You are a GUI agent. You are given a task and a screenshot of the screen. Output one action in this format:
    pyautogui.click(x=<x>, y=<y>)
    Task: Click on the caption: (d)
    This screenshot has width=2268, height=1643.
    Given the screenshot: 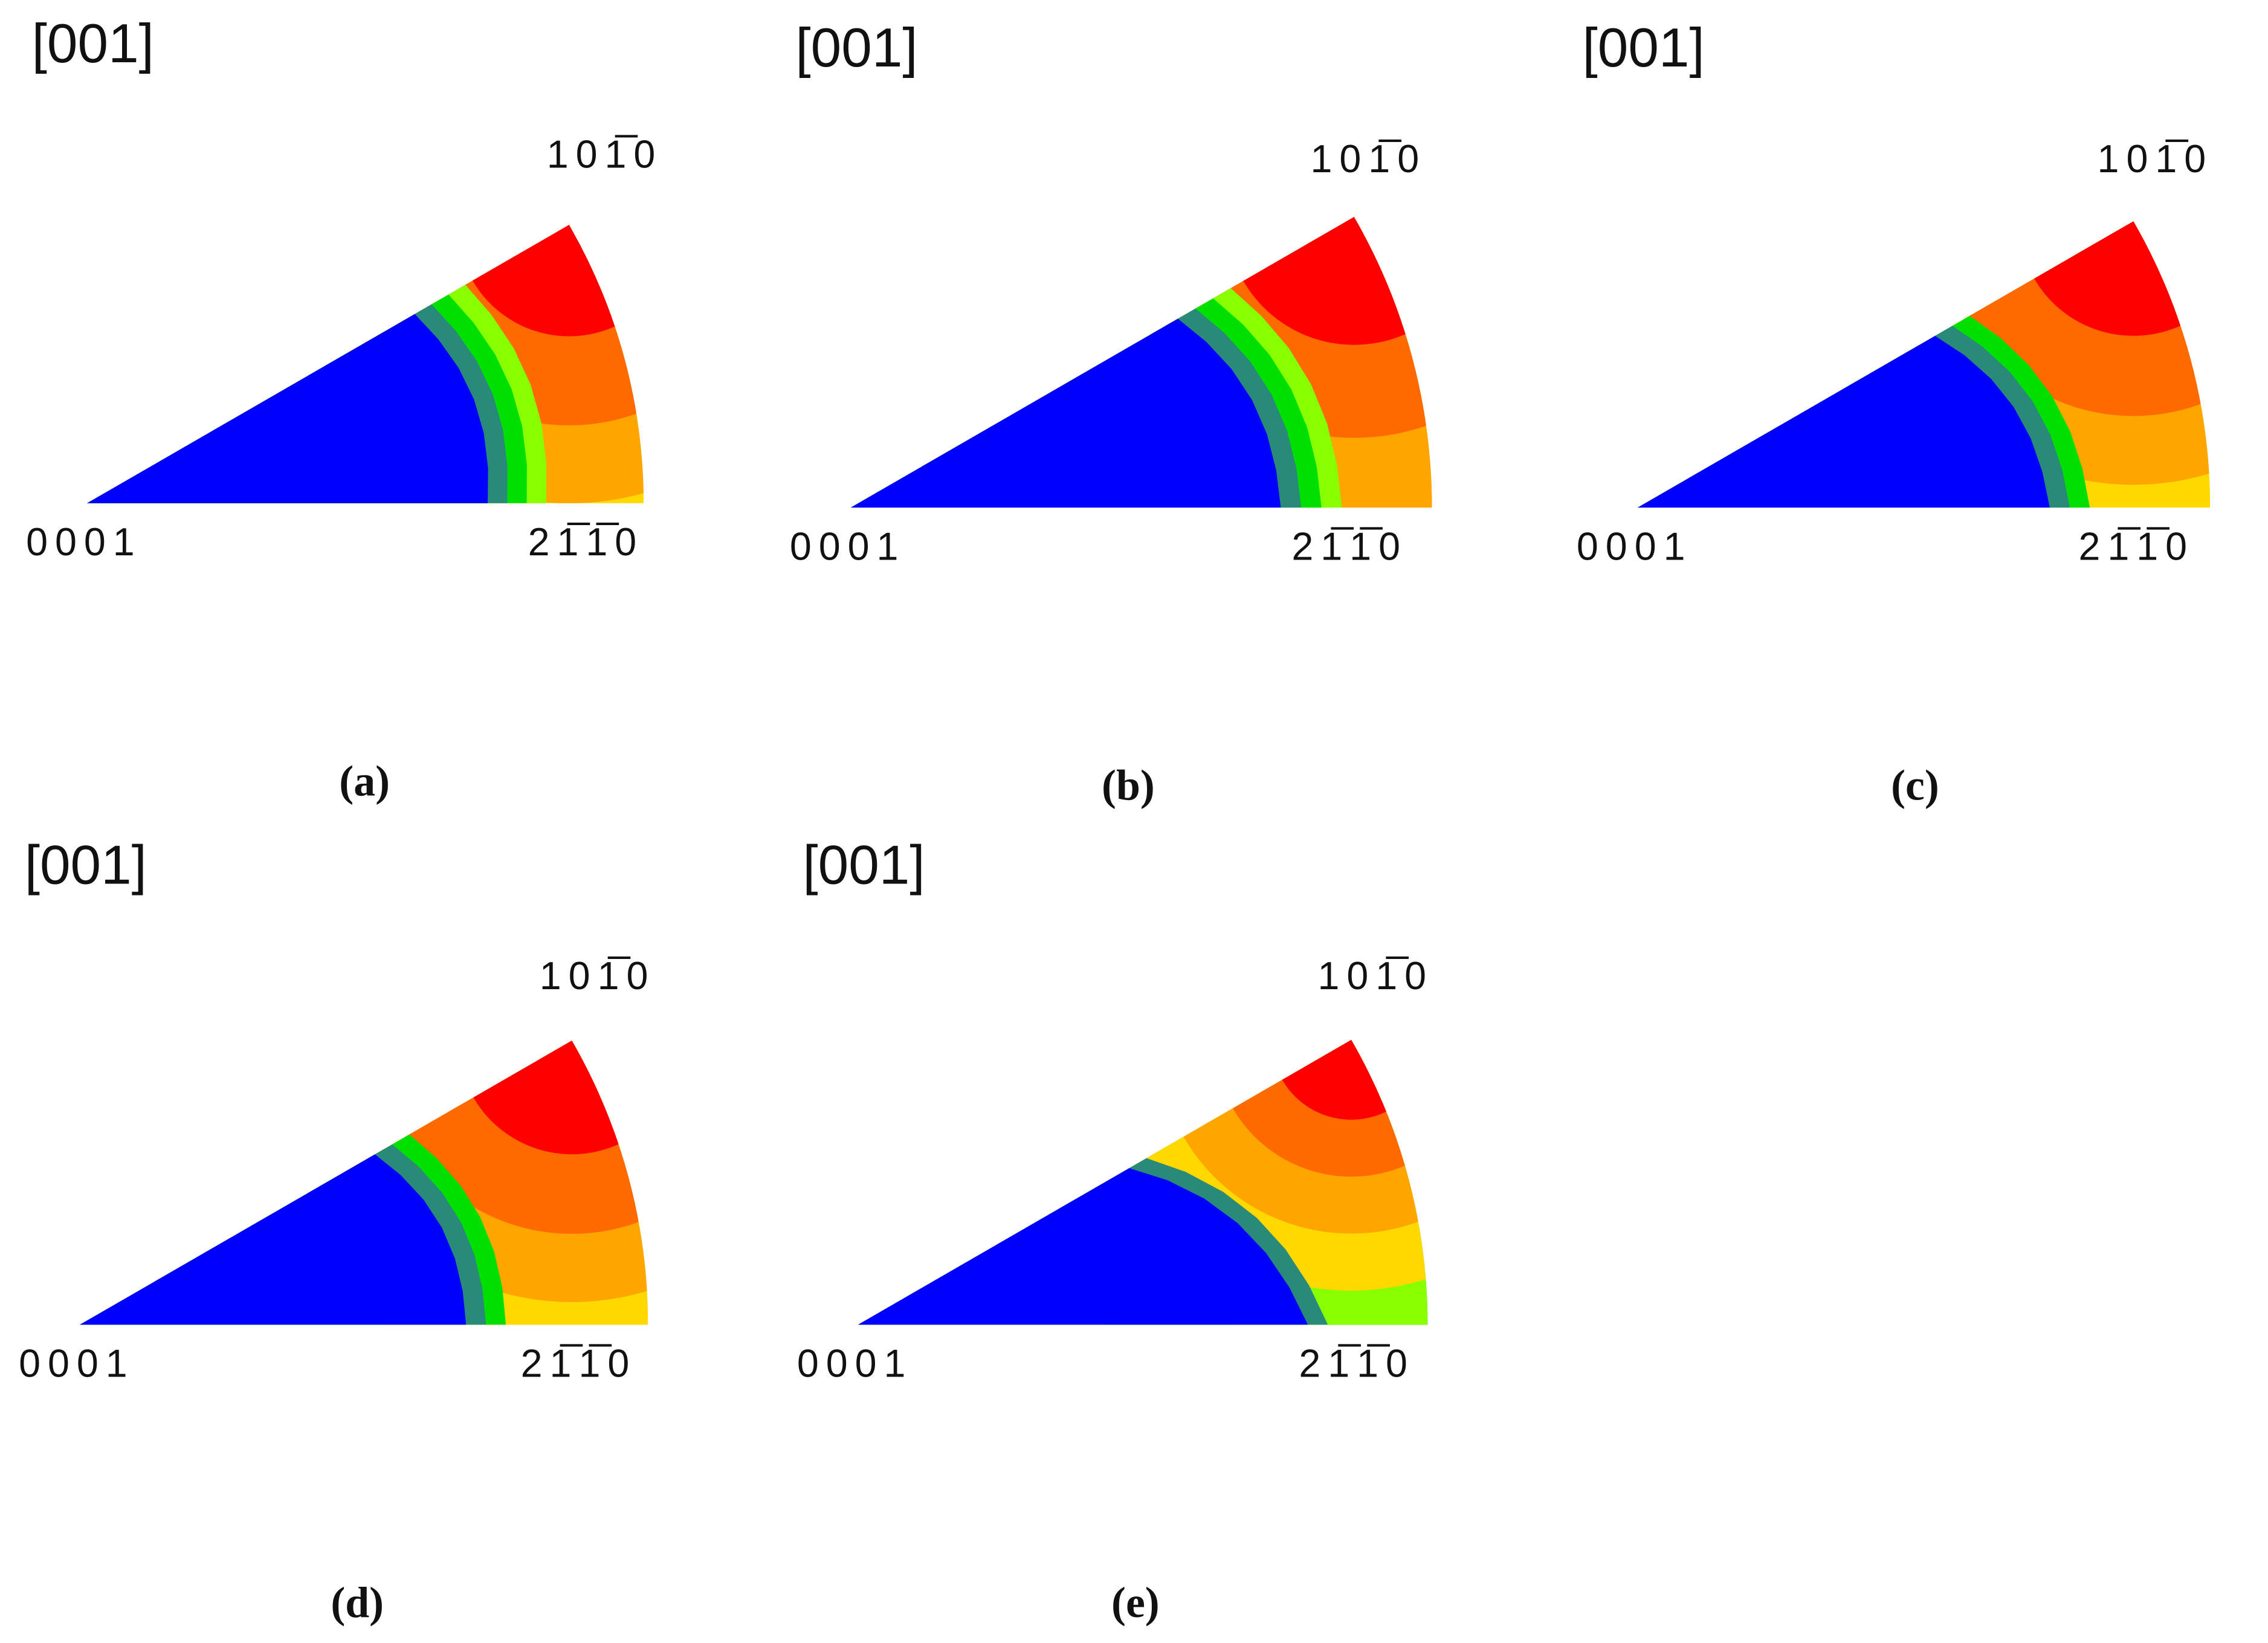 What is the action you would take?
    pyautogui.click(x=357, y=1602)
    